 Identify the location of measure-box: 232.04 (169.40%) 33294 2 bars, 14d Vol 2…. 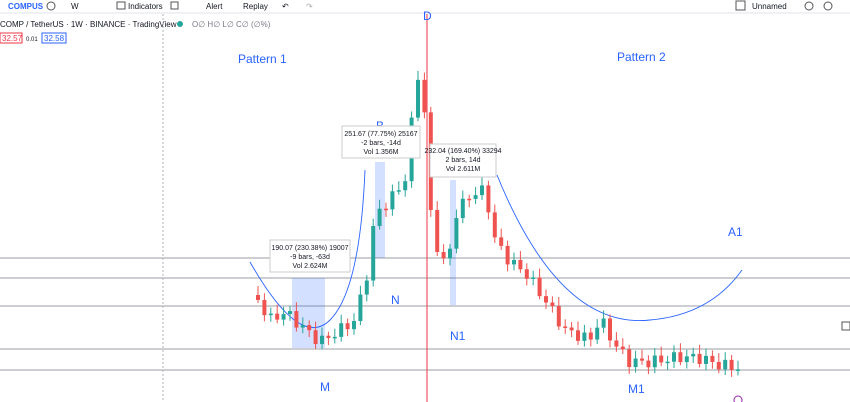
(463, 160).